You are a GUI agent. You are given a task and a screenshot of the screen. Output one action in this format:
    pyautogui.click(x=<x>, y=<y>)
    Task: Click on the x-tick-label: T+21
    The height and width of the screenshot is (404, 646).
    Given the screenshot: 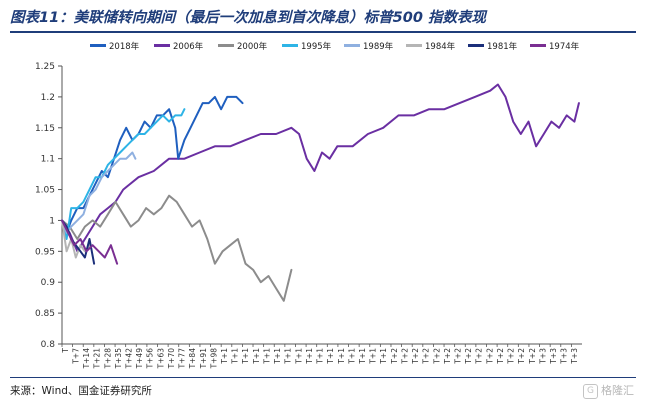 What is the action you would take?
    pyautogui.click(x=97, y=359)
    